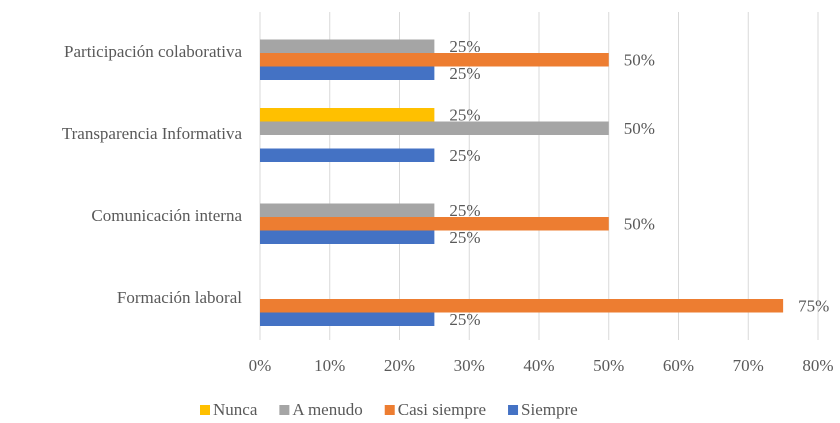 The width and height of the screenshot is (840, 423). What do you see at coordinates (235, 409) in the screenshot?
I see `legend-label: Nunca` at bounding box center [235, 409].